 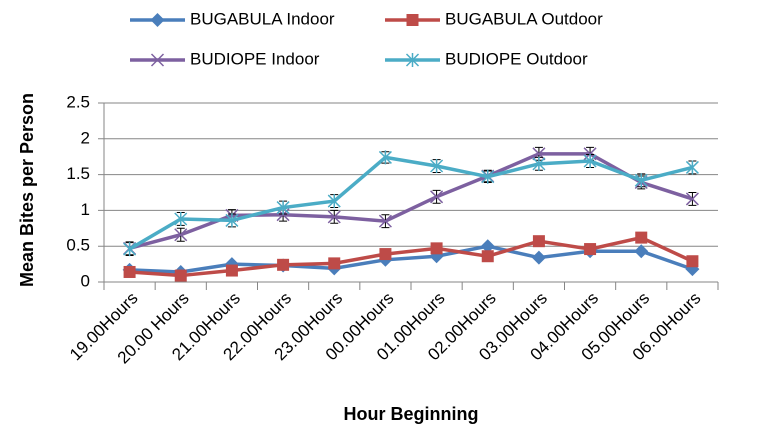 I want to click on y-tick-label: 0, so click(x=85, y=280).